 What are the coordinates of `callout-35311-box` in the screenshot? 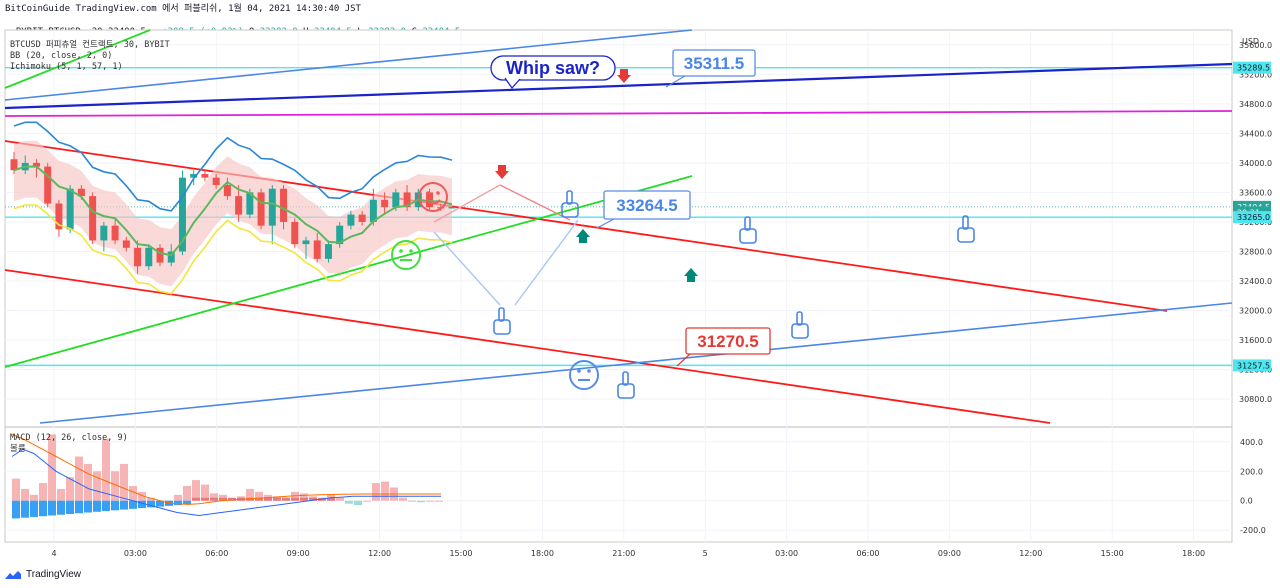 It's located at (714, 63).